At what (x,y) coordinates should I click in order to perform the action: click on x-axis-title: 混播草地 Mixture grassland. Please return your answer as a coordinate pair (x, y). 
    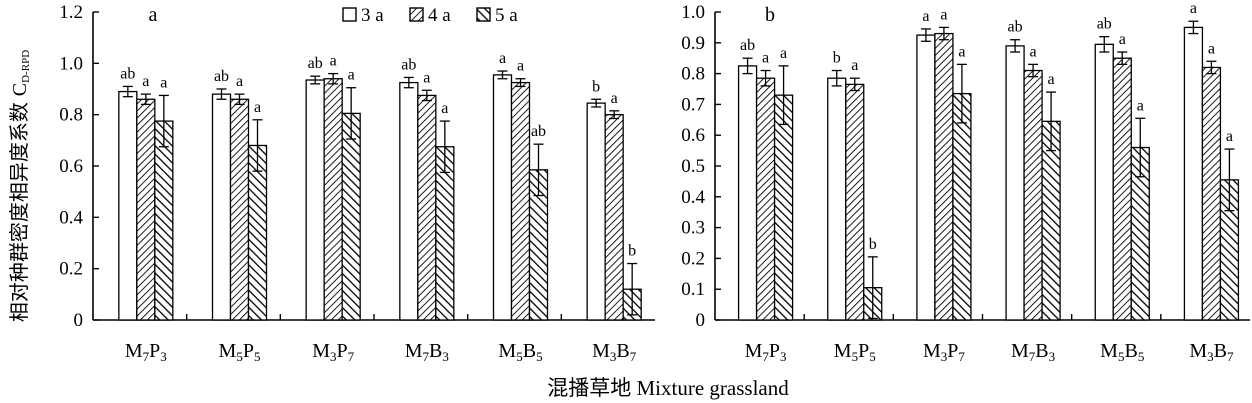
    Looking at the image, I should click on (668, 388).